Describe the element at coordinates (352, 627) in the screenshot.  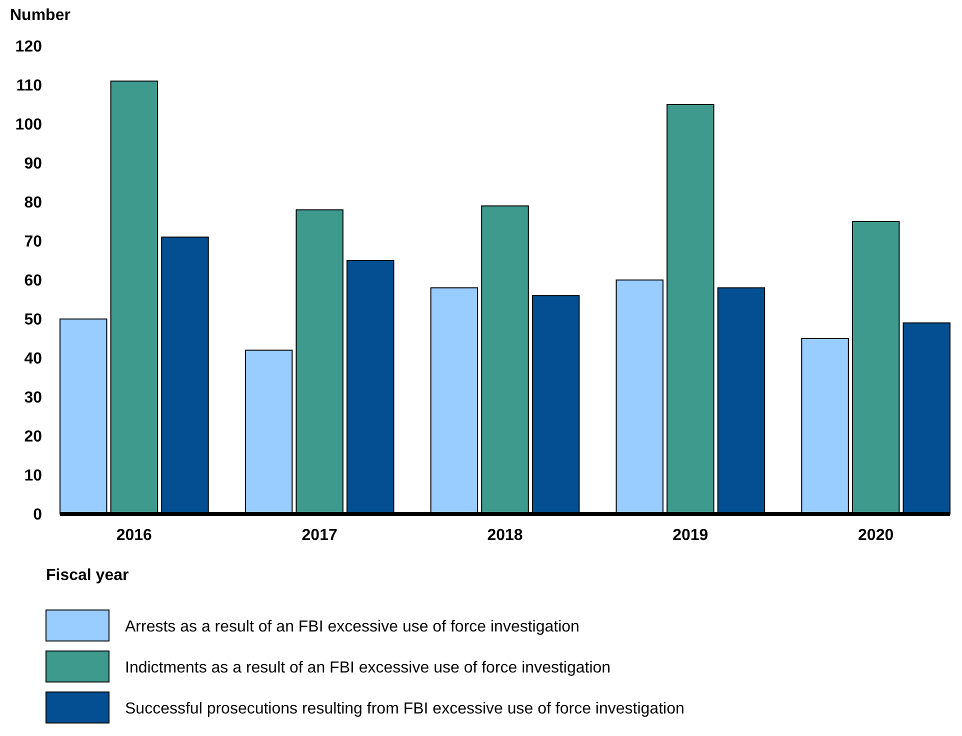
I see `legend-label: Arrests as a result of an FBI excessive use of force investigation` at that location.